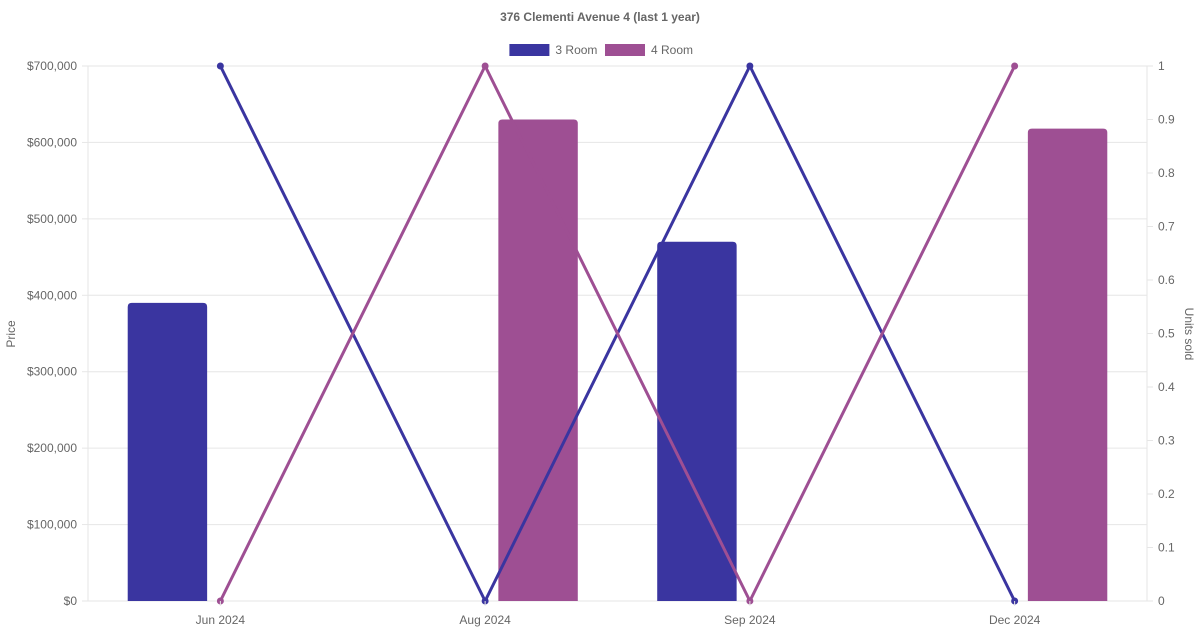 The image size is (1200, 630). Describe the element at coordinates (1161, 601) in the screenshot. I see `y-right-tick-label: 0` at that location.